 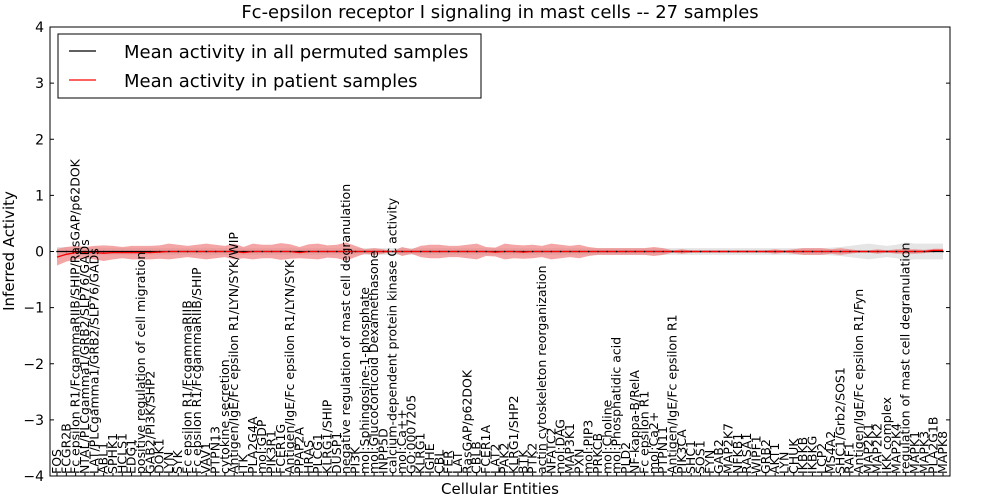 I want to click on x-tick-label: PTK2, so click(x=532, y=458).